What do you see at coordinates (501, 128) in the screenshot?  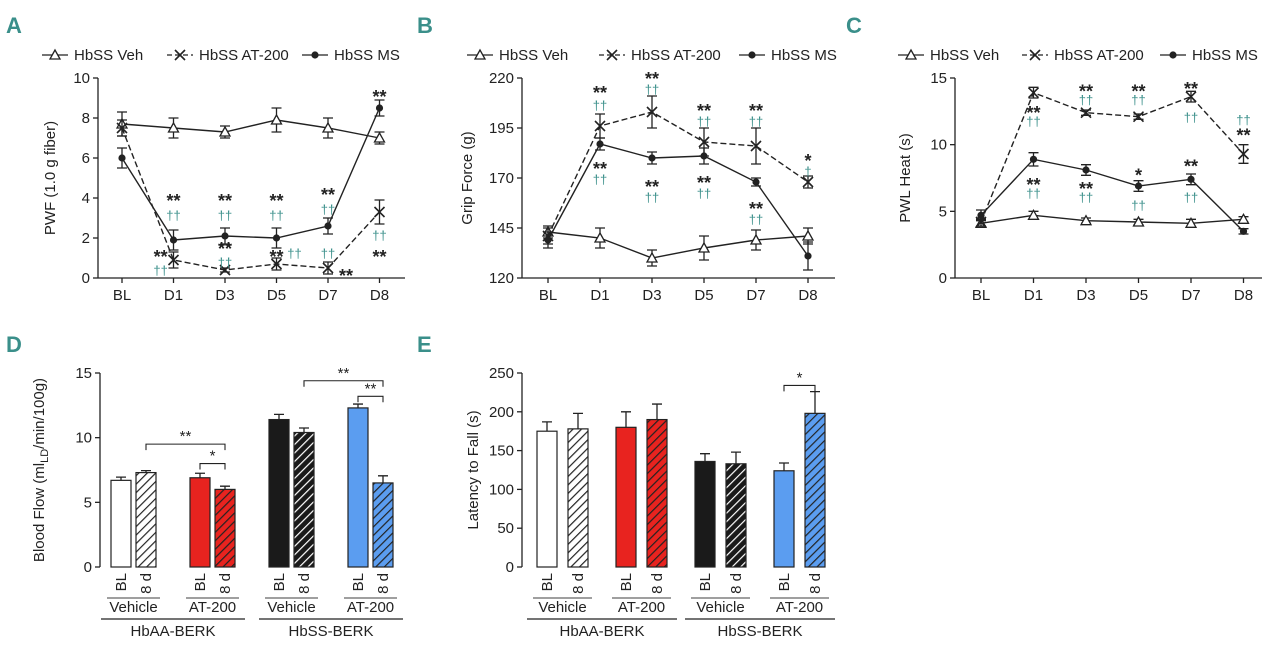 I see `y-tick-label: 195` at bounding box center [501, 128].